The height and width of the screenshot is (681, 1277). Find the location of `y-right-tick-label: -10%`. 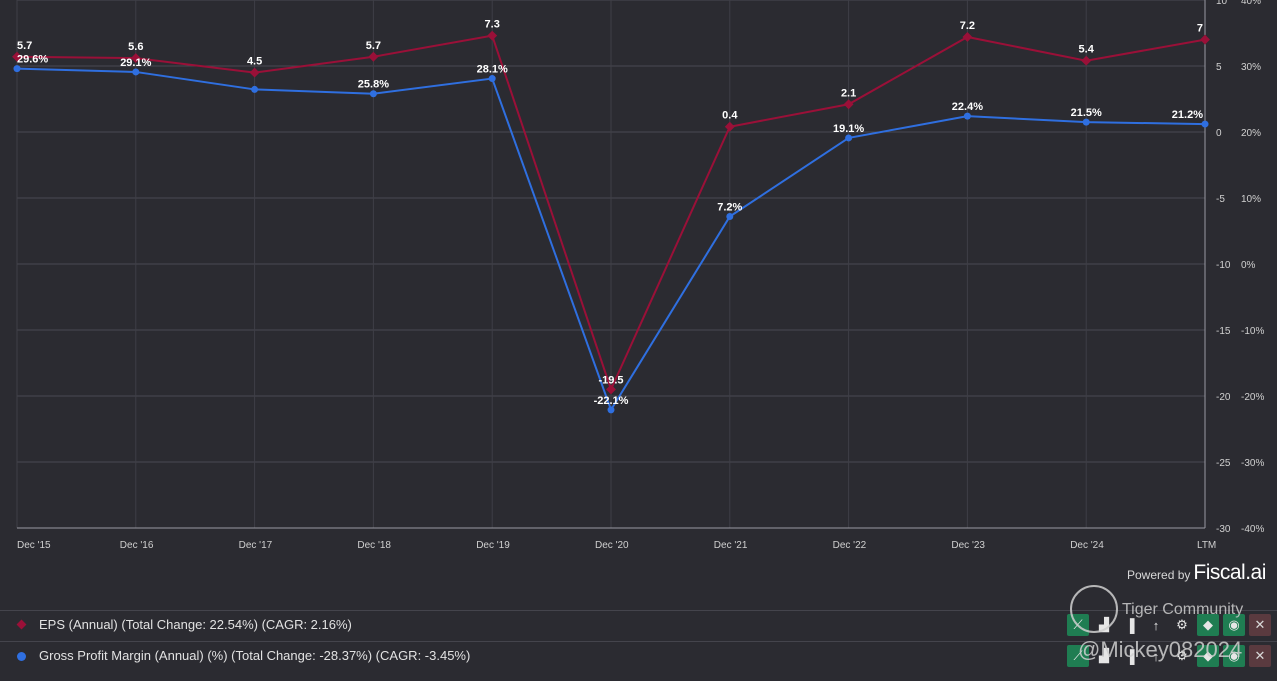

y-right-tick-label: -10% is located at coordinates (1252, 331).